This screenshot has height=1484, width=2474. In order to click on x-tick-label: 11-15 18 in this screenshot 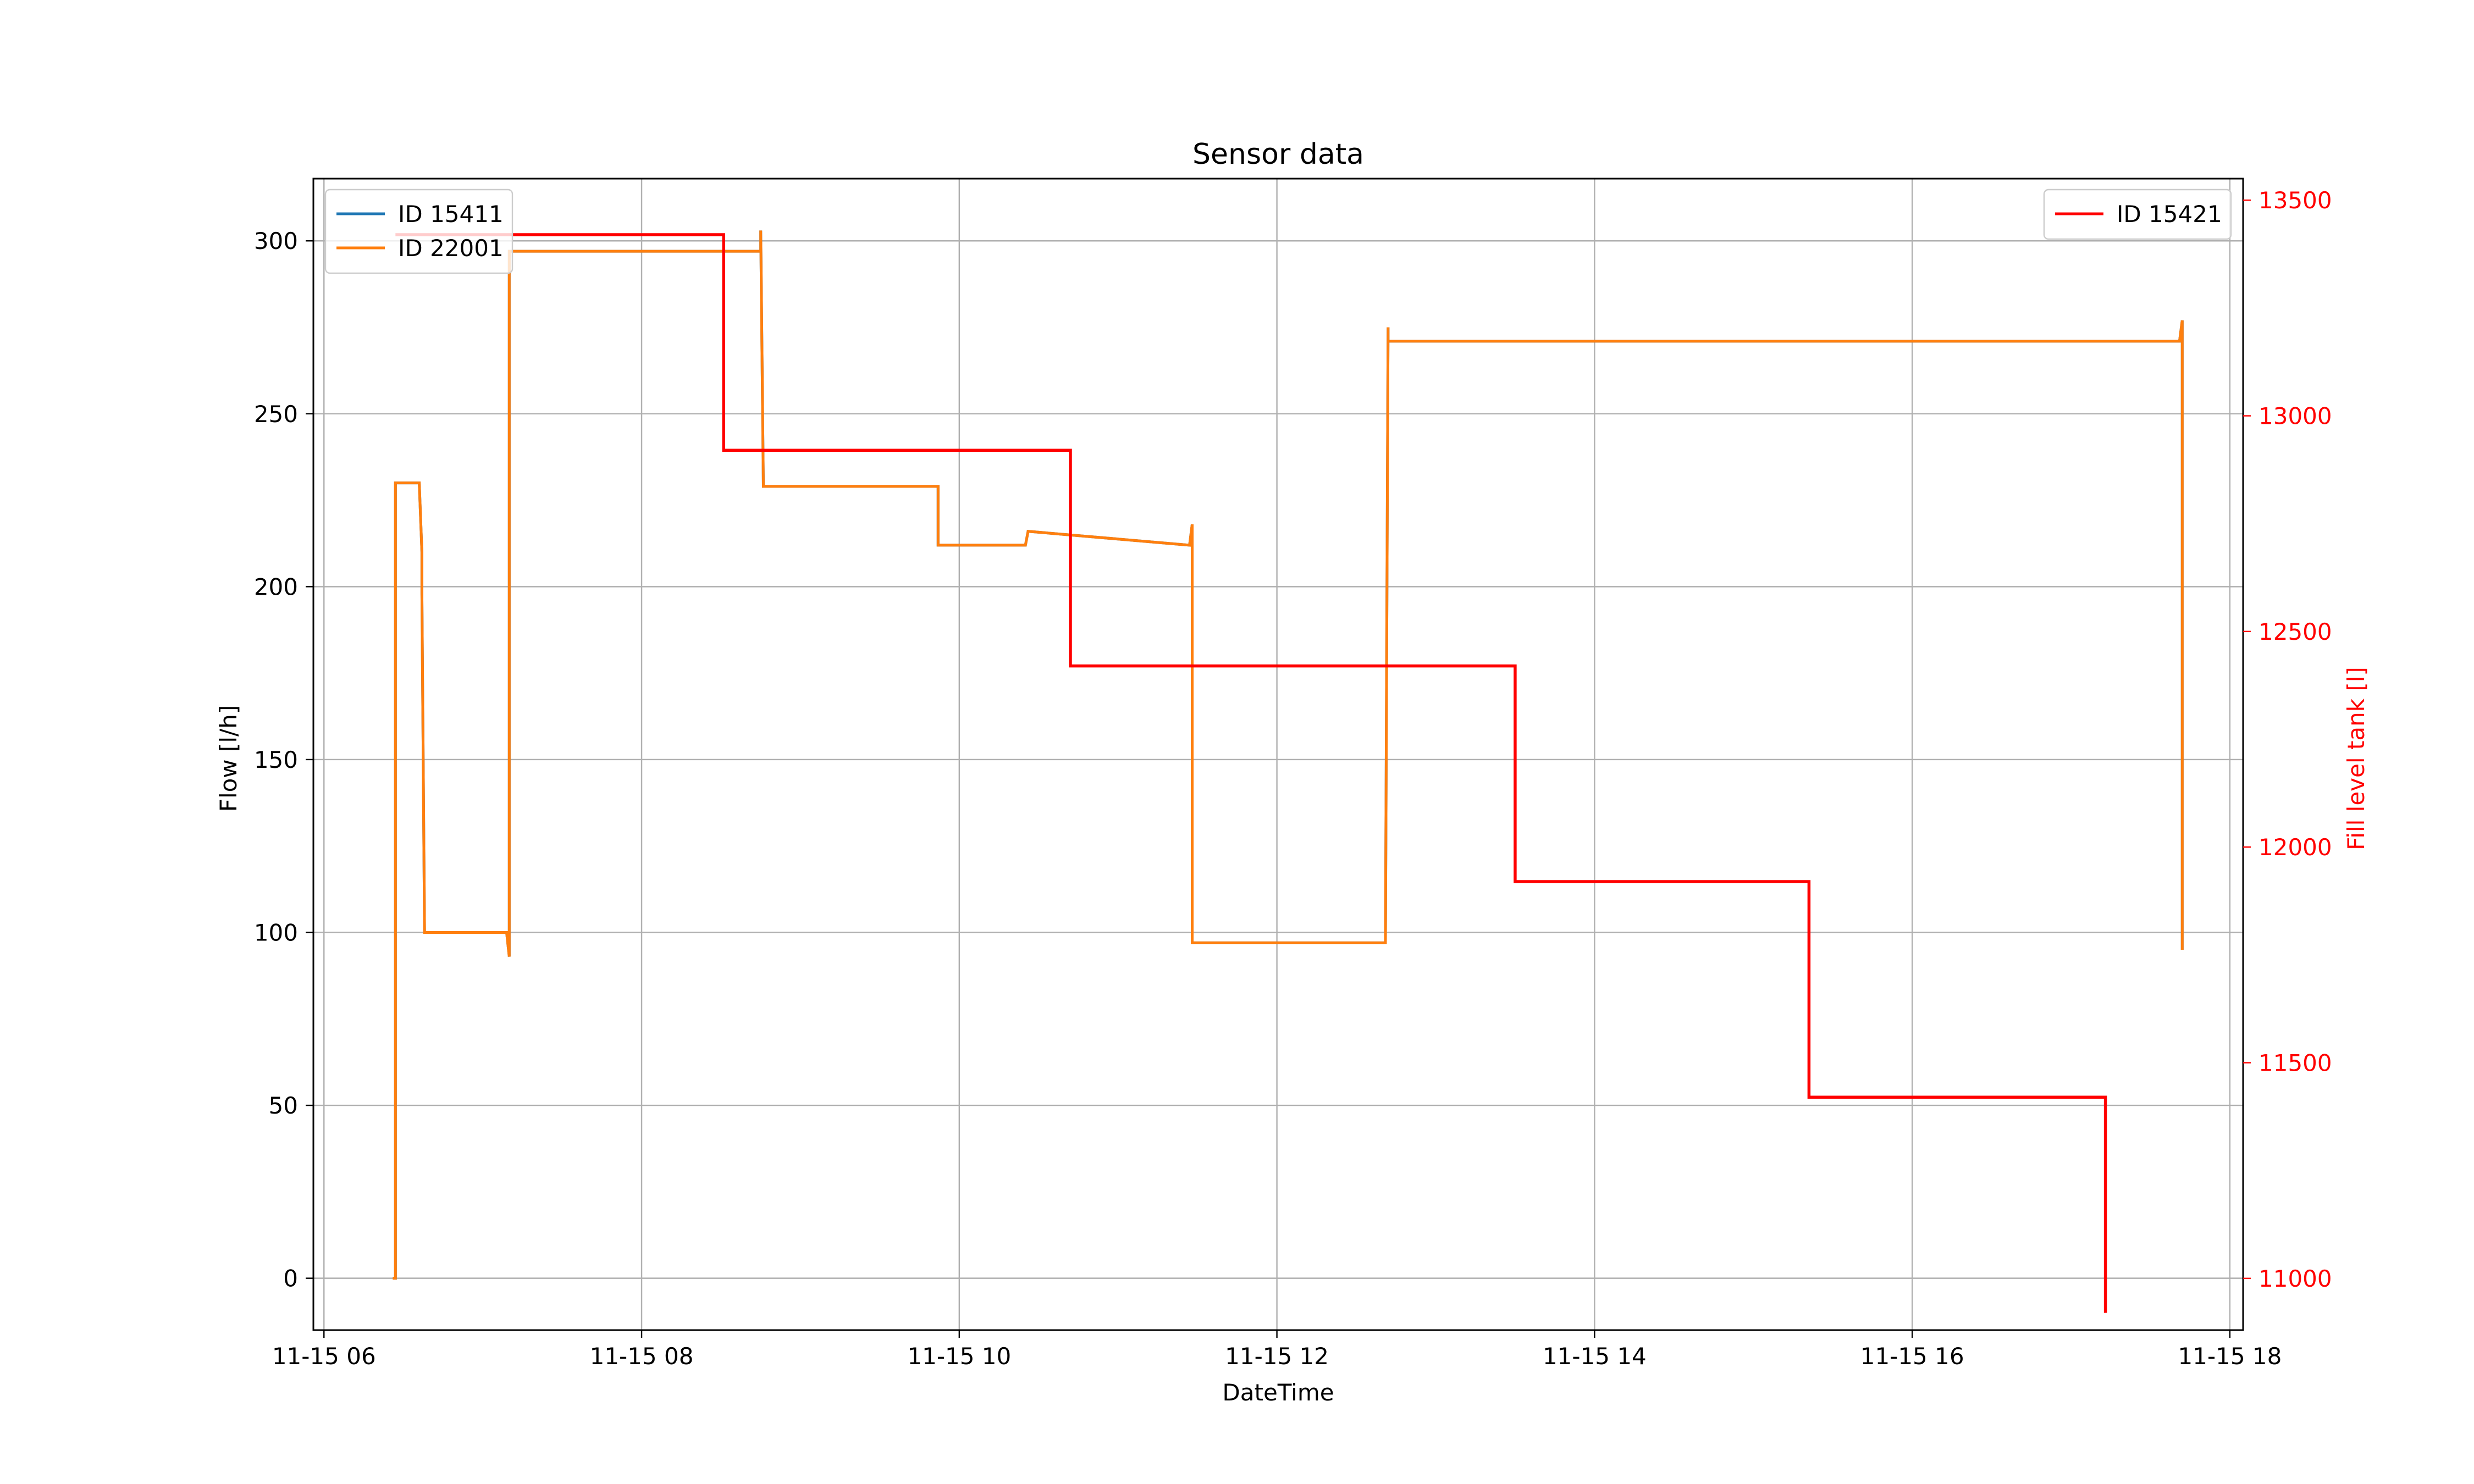, I will do `click(2230, 1356)`.